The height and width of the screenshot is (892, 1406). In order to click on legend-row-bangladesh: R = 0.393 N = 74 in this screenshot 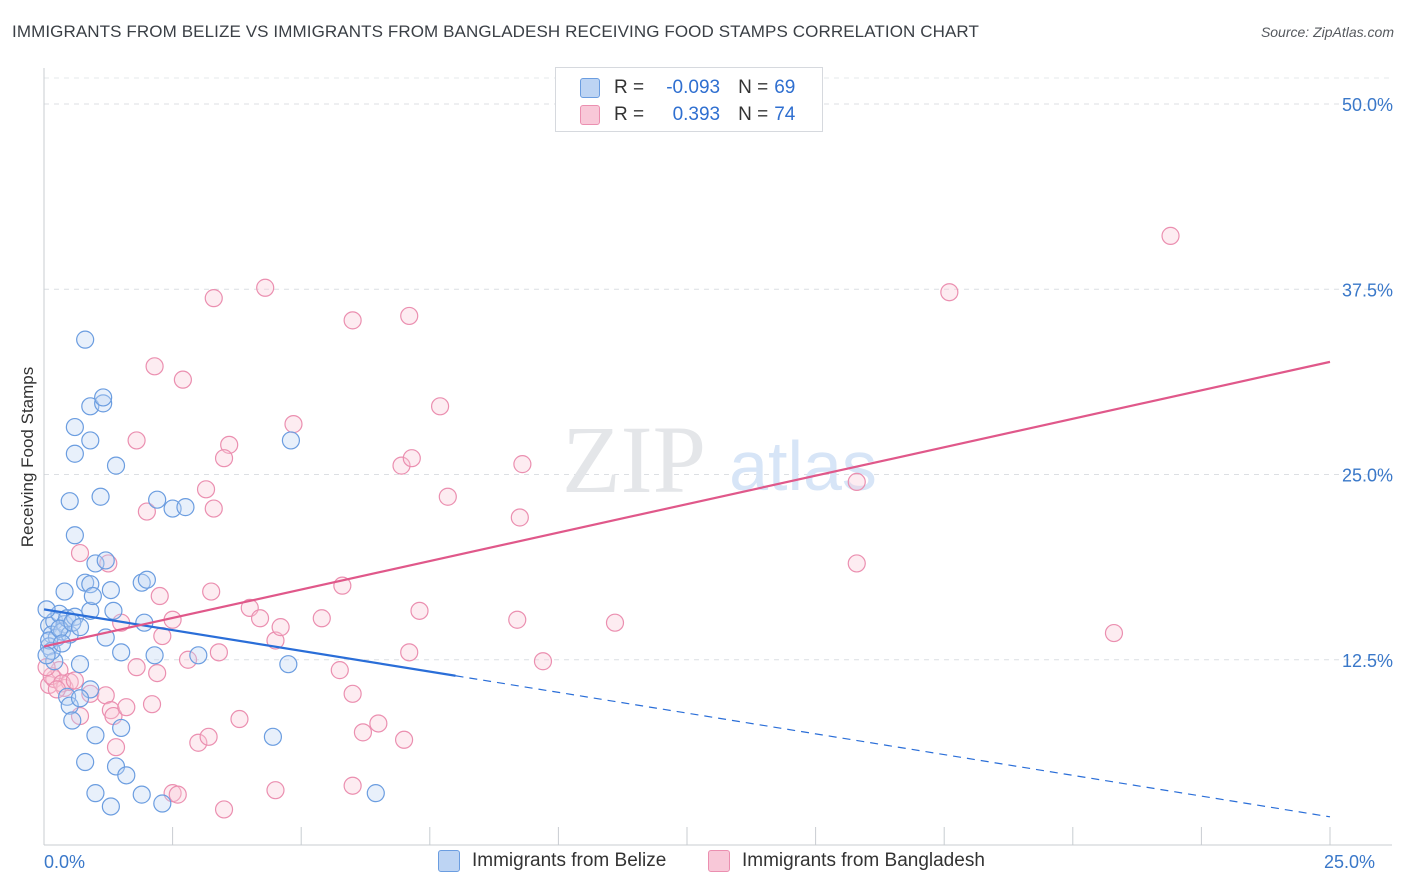, I will do `click(687, 115)`.